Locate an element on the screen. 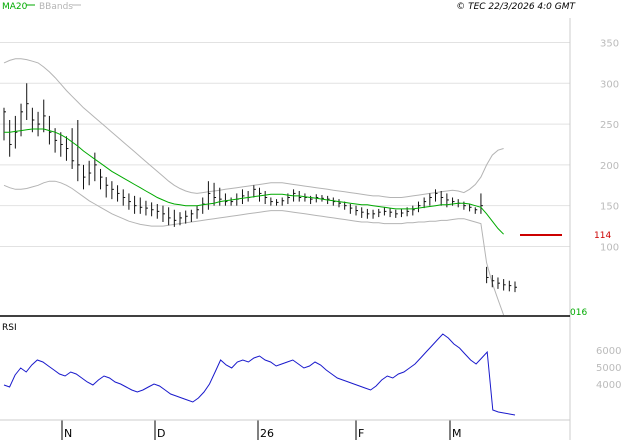 Image resolution: width=627 pixels, height=445 pixels. legend-ma20: MA20 is located at coordinates (15, 7).